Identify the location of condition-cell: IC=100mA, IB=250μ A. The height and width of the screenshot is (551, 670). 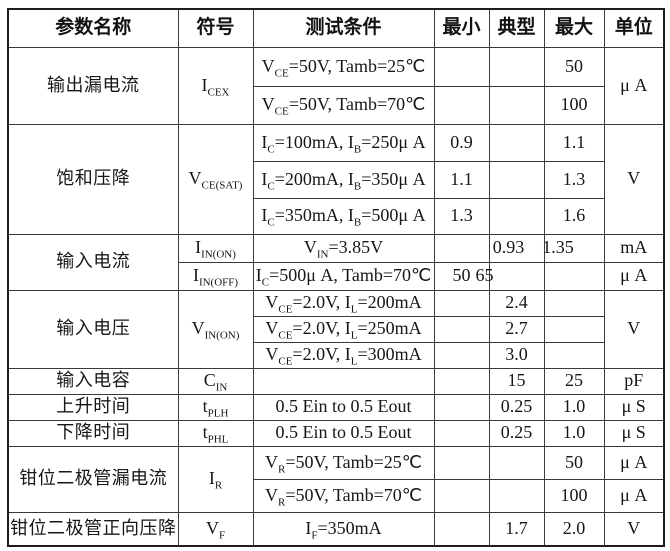
(343, 142).